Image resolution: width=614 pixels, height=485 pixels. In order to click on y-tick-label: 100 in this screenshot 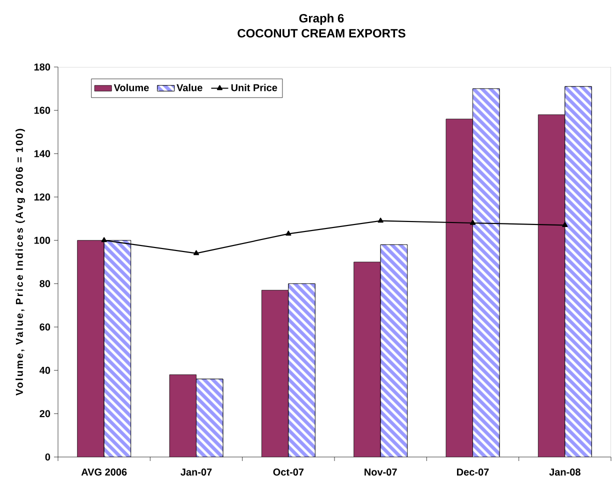, I will do `click(42, 240)`.